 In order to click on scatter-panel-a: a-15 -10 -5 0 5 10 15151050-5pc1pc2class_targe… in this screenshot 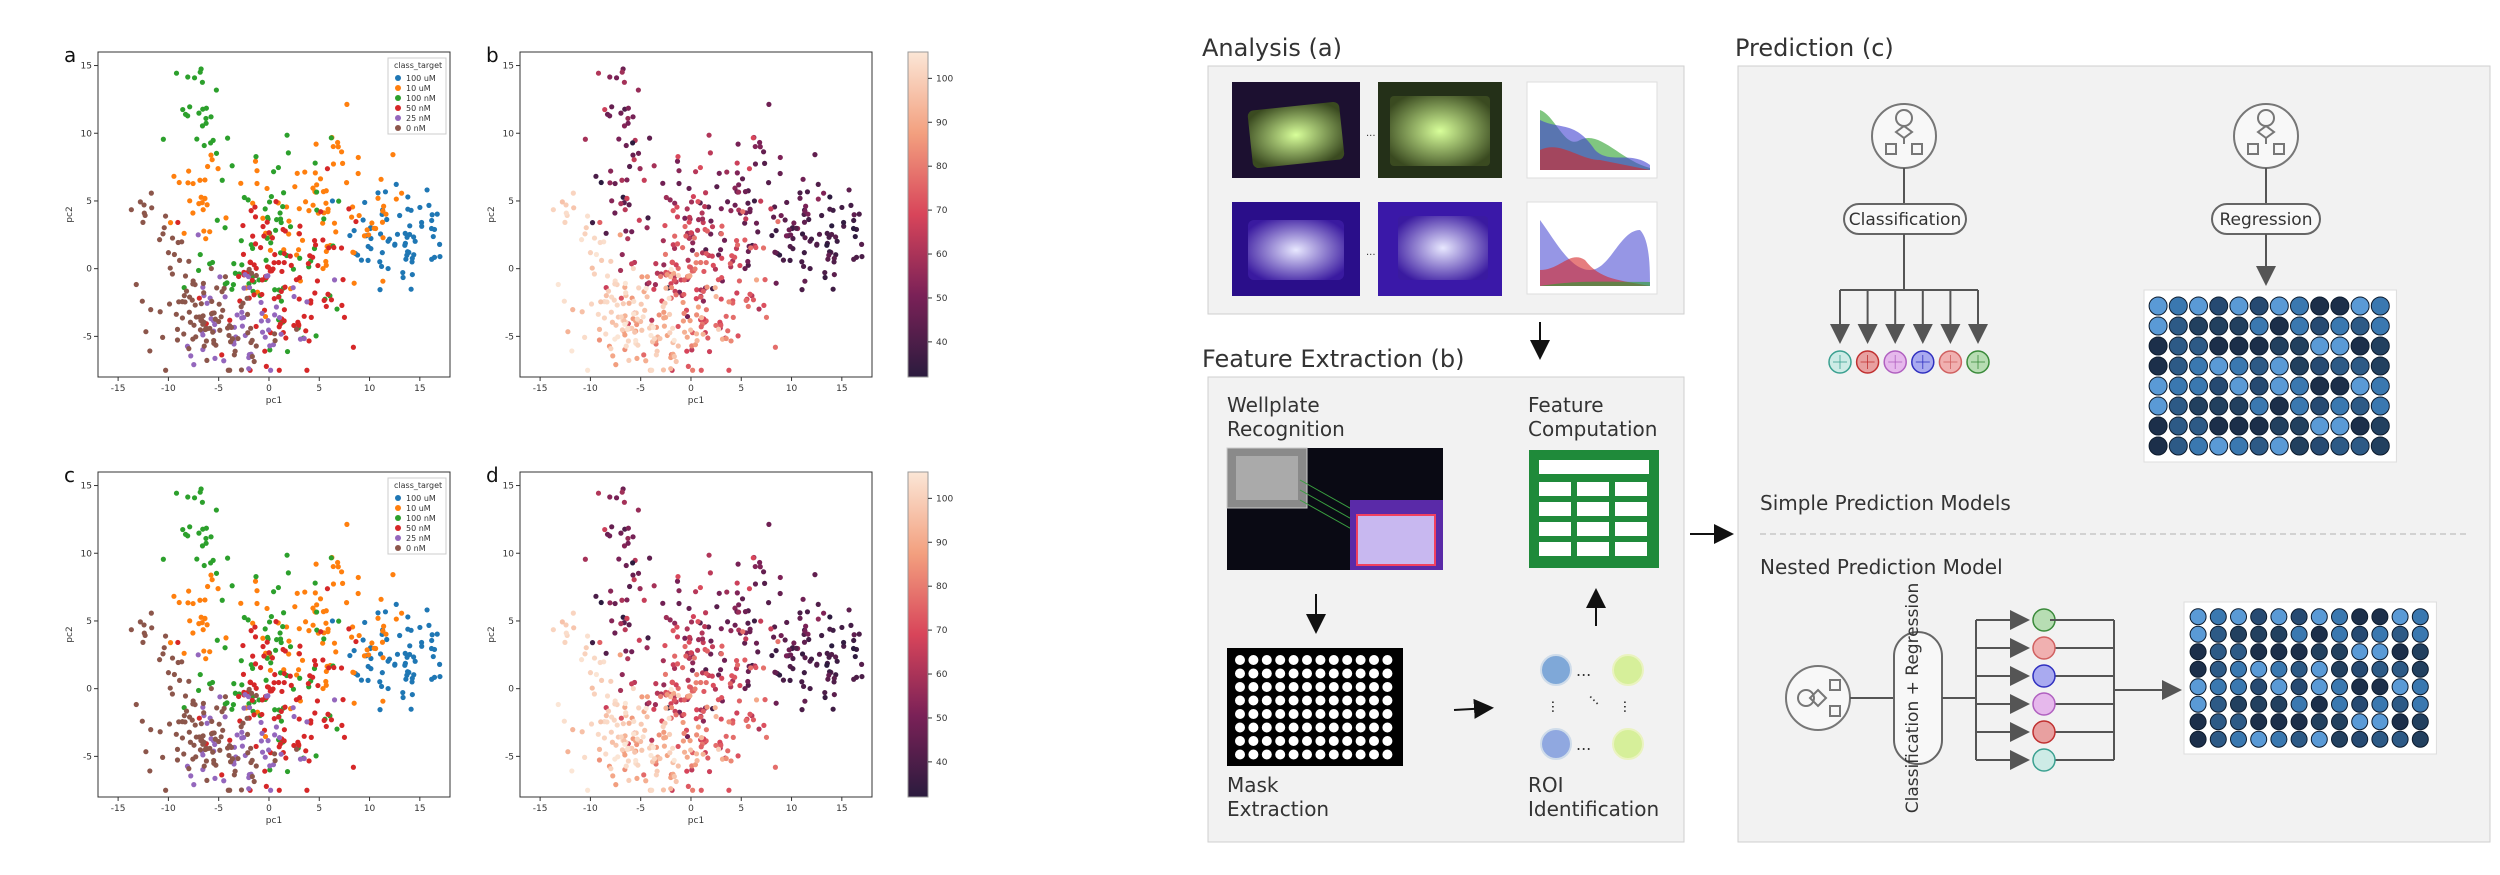, I will do `click(257, 224)`.